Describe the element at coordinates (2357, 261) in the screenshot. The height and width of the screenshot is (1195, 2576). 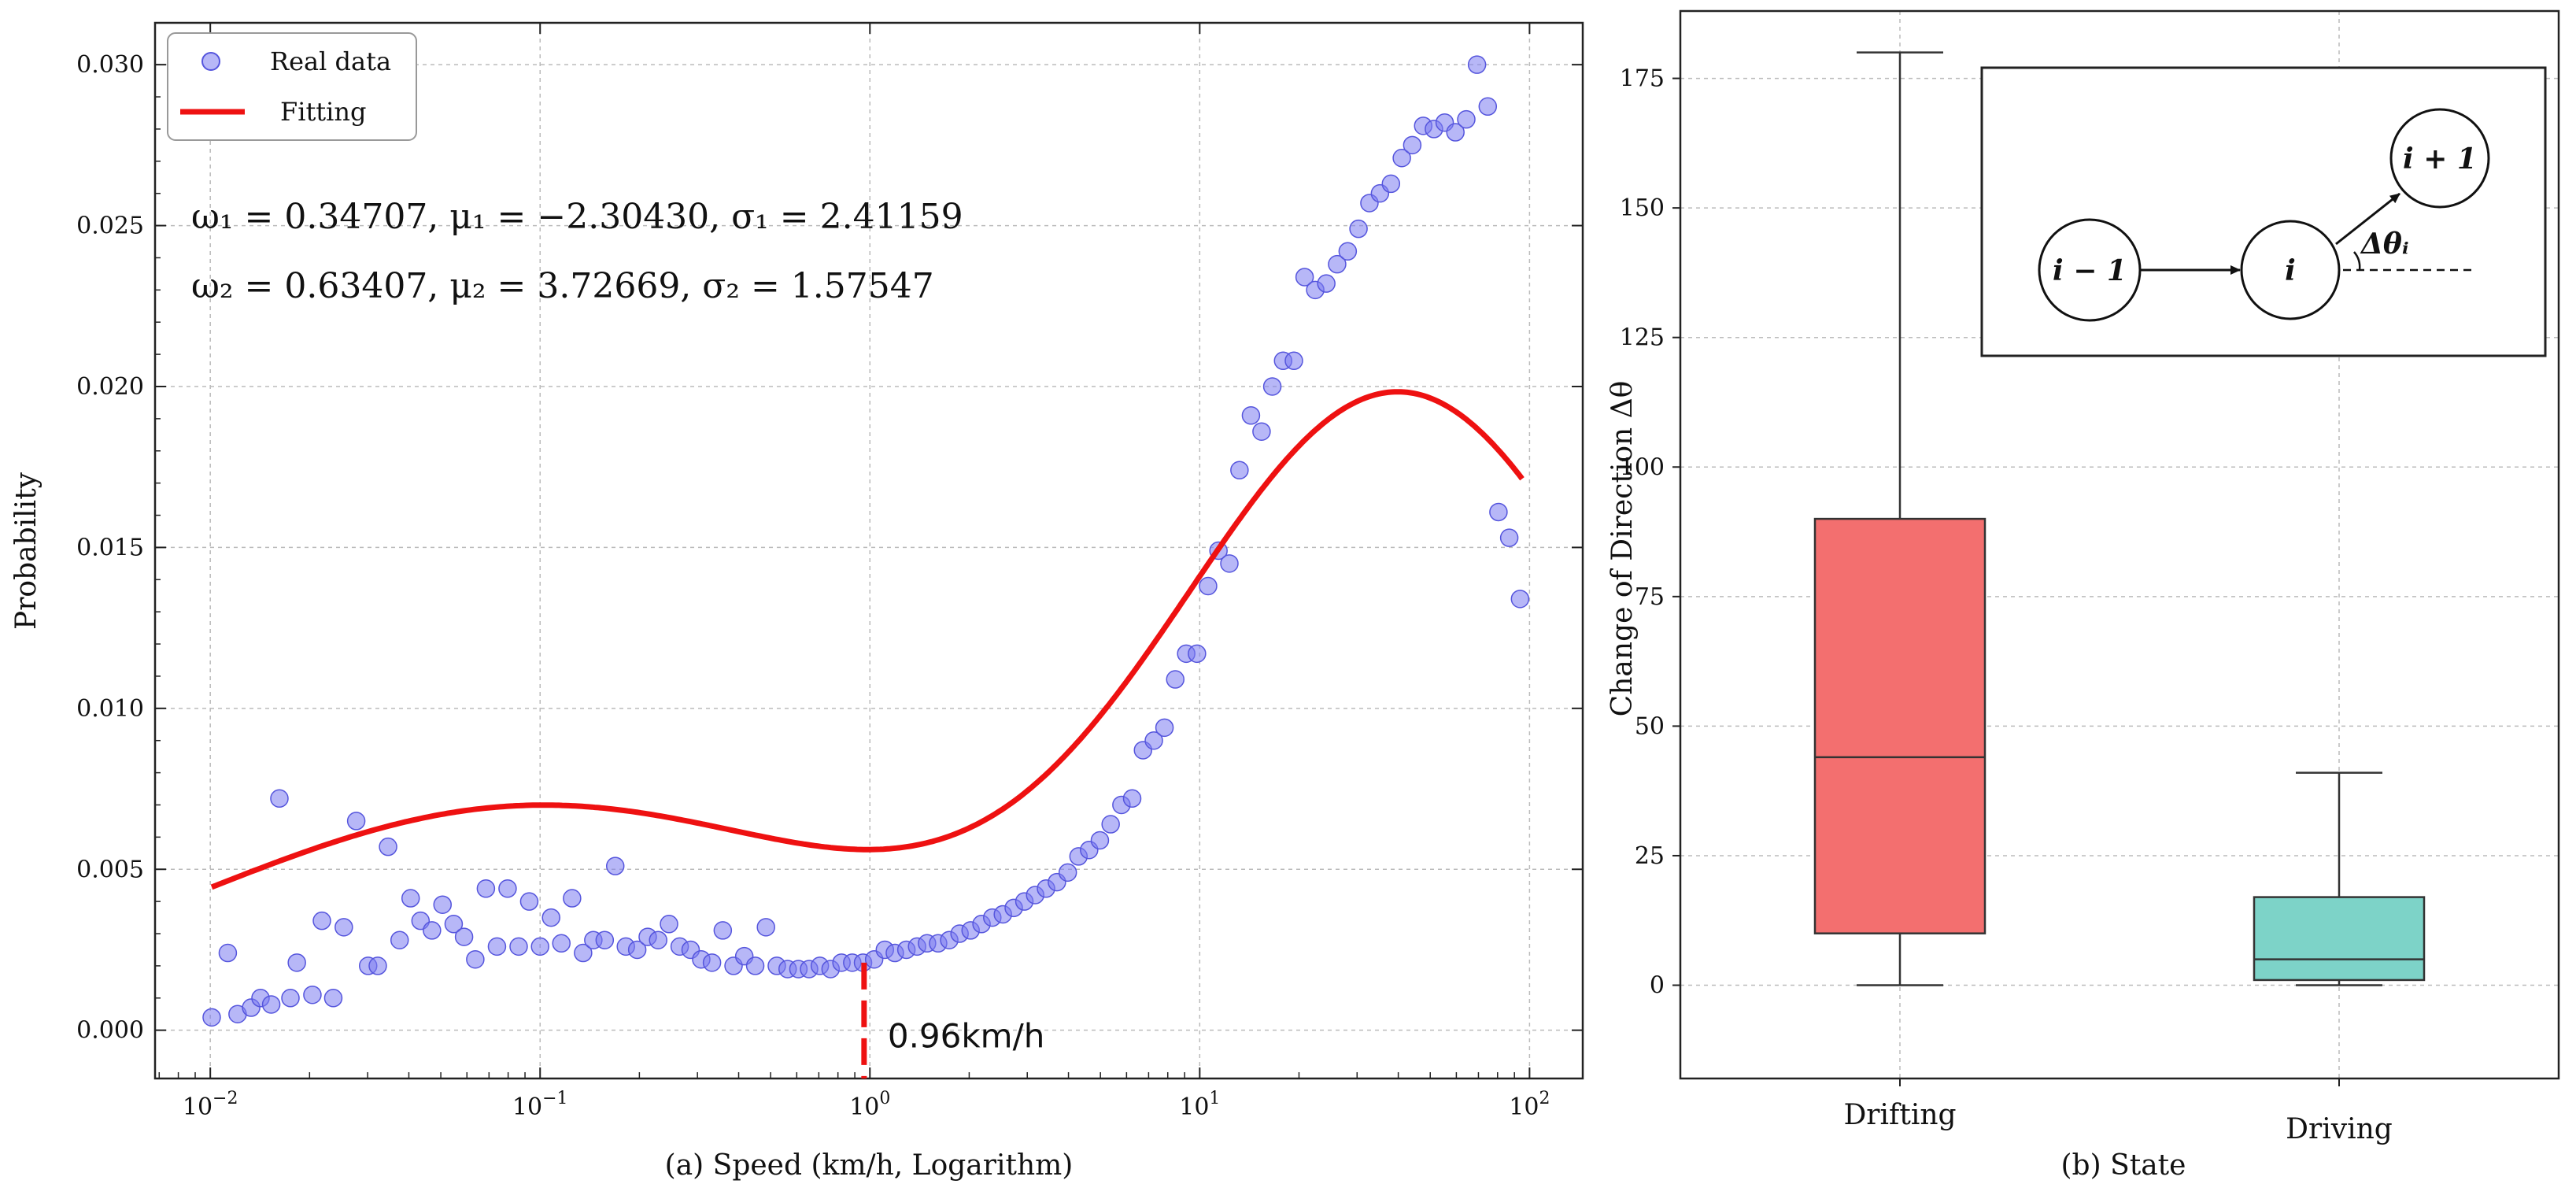
I see `inset-angle-arc` at that location.